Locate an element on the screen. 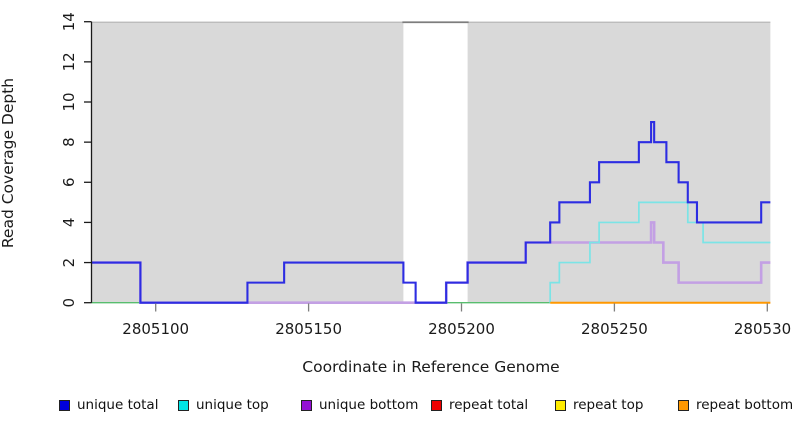 The width and height of the screenshot is (792, 432). x-tick-label-2805200: 2805200 is located at coordinates (461, 329).